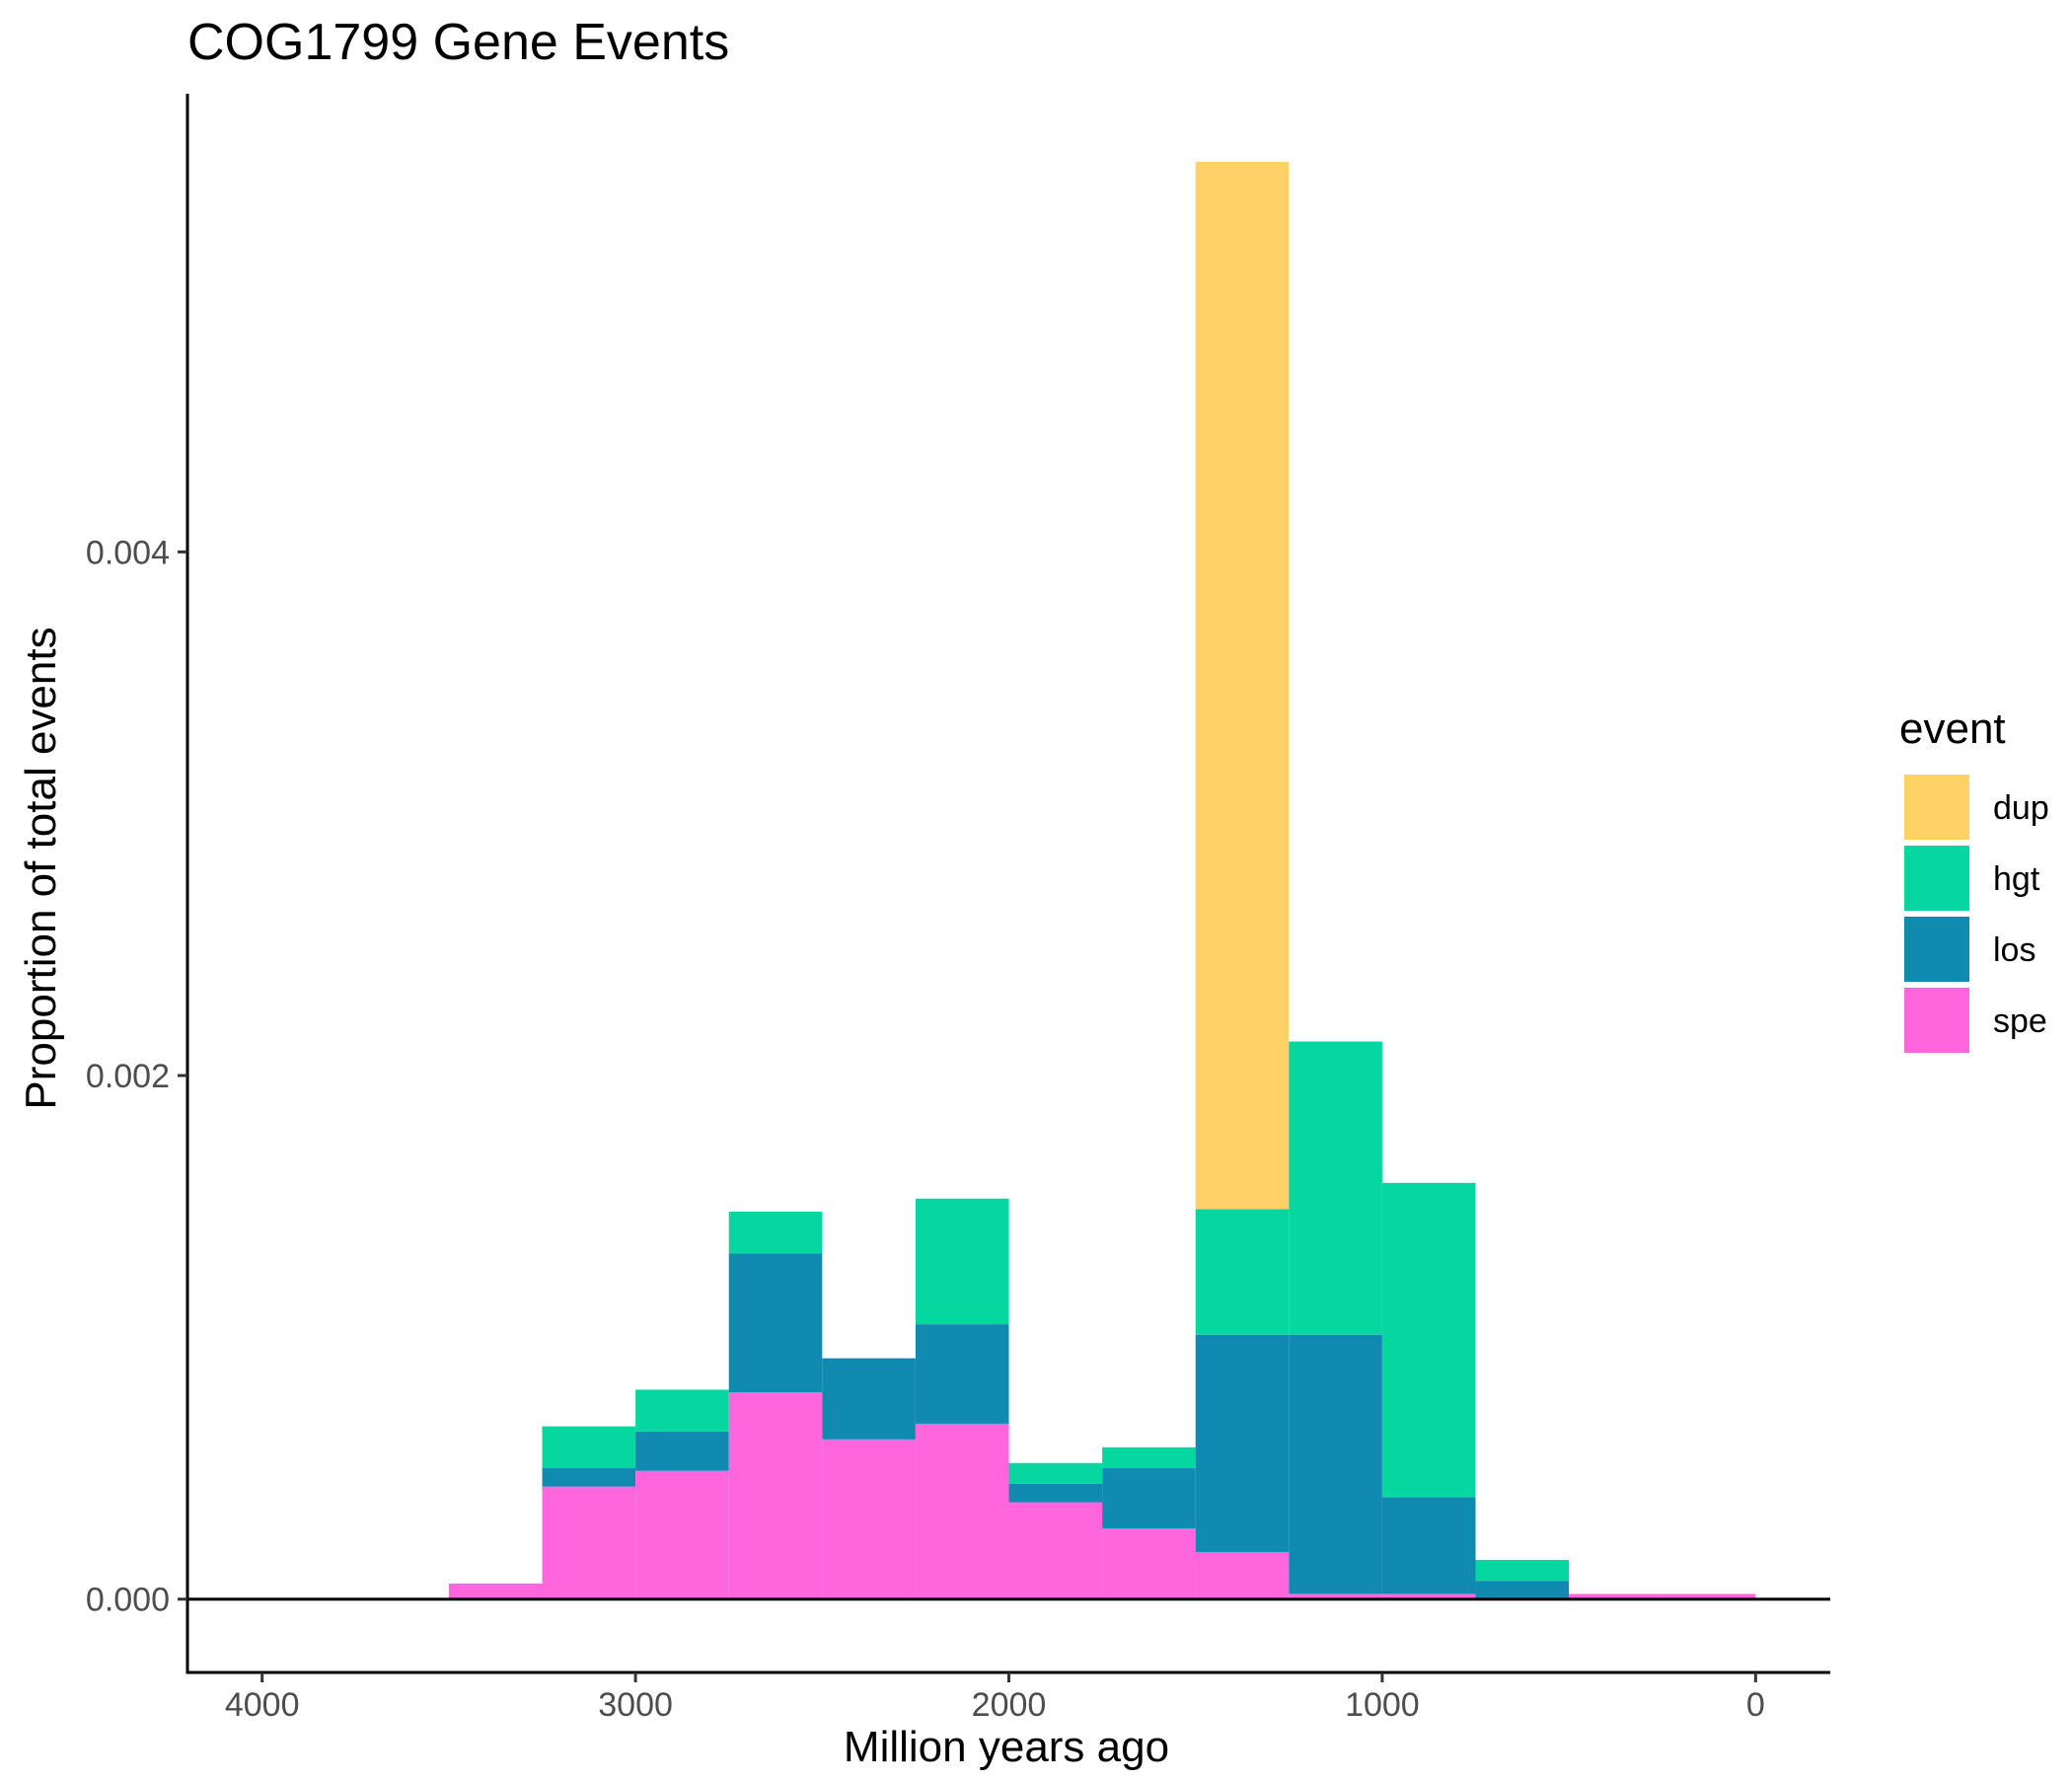 This screenshot has width=2072, height=1781. Describe the element at coordinates (1937, 949) in the screenshot. I see `legend-swatch-los` at that location.